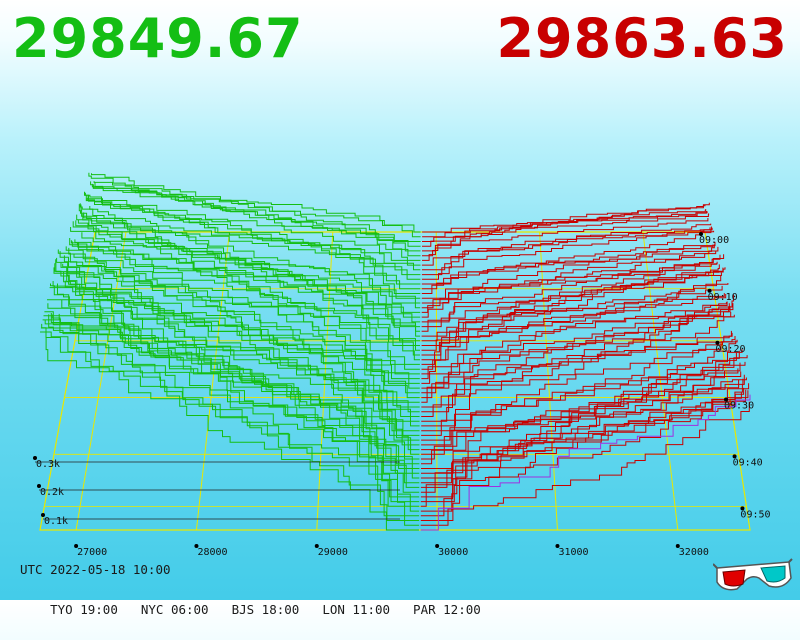  Describe the element at coordinates (573, 552) in the screenshot. I see `price-tick-label: 31000` at that location.